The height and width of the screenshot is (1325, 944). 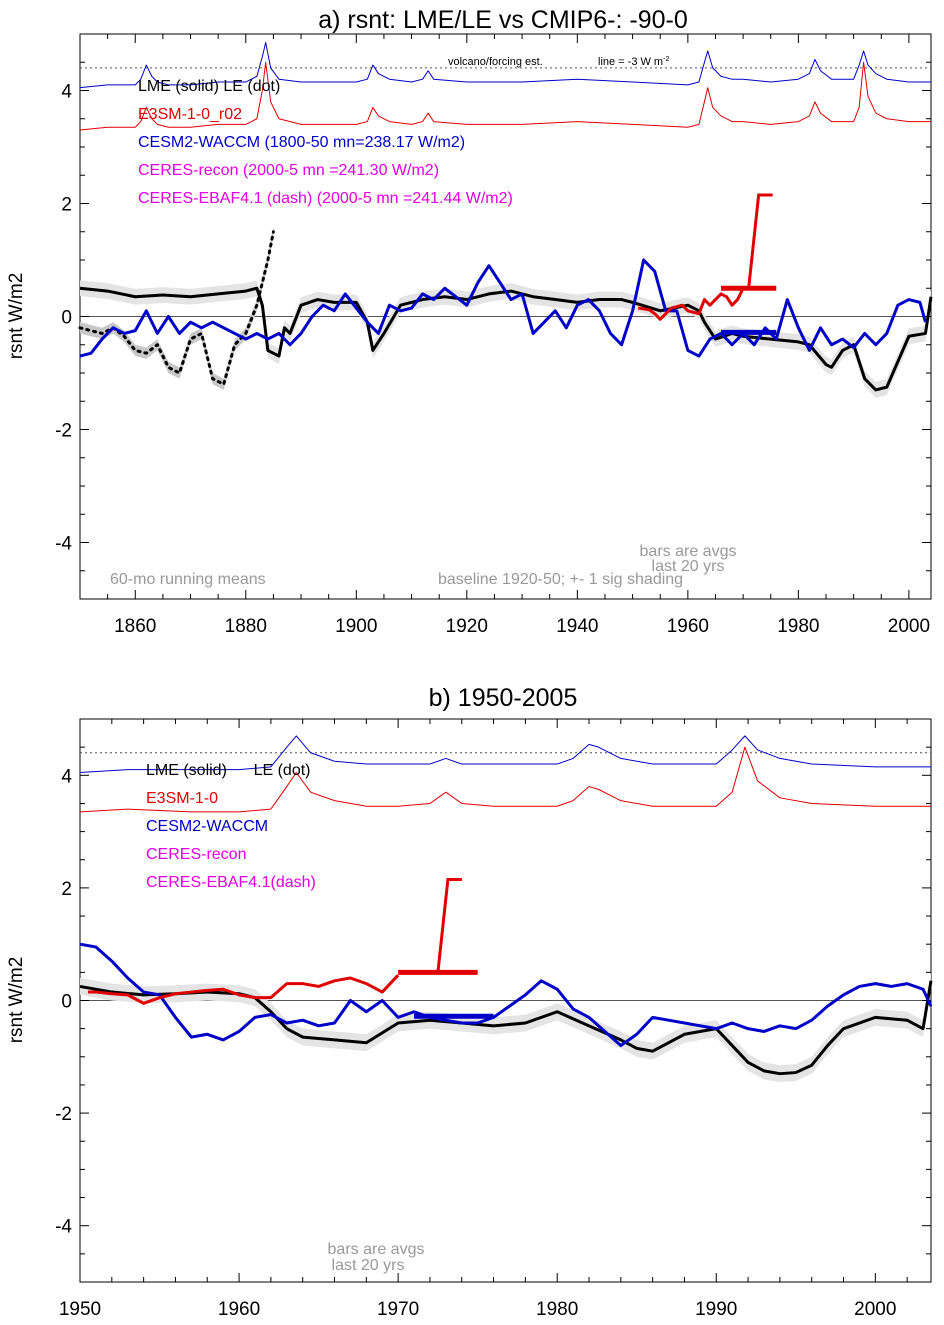 I want to click on x-tick-label: 1940, so click(x=577, y=626).